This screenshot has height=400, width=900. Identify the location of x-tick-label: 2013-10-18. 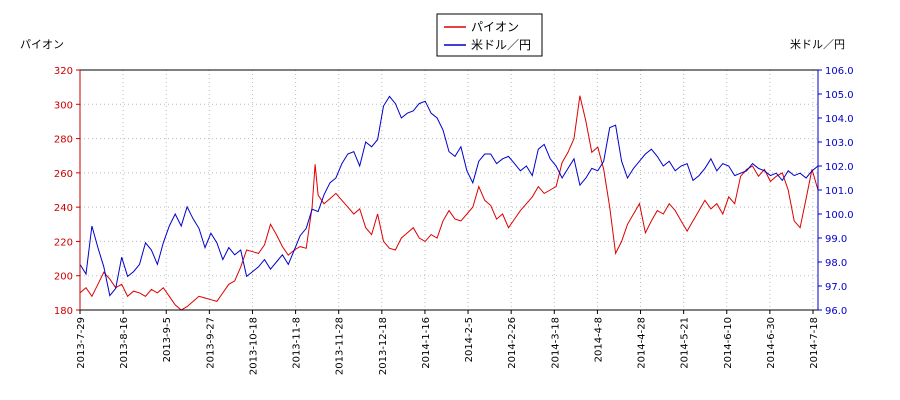
(253, 346).